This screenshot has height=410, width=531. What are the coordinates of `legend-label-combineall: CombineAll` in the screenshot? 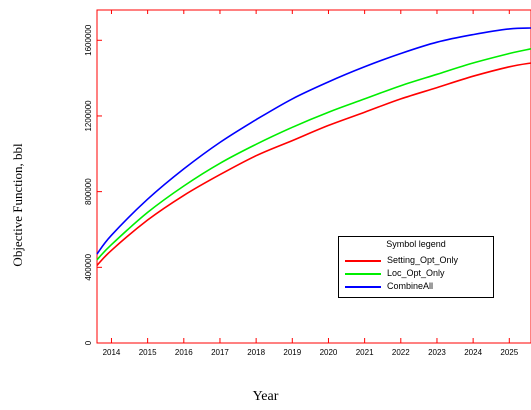 It's located at (410, 286).